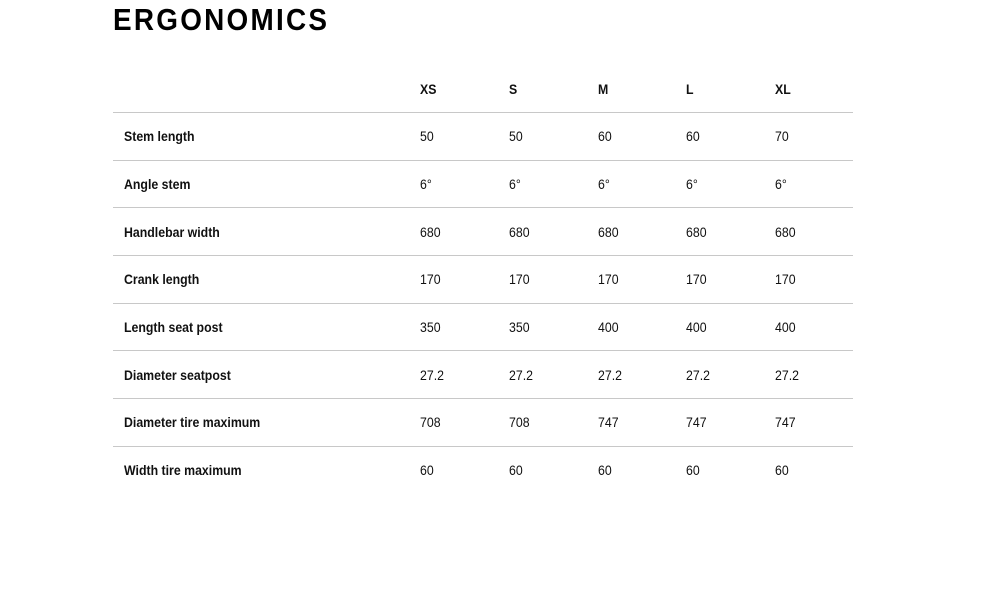 This screenshot has height=600, width=1000. Describe the element at coordinates (162, 279) in the screenshot. I see `row-label: Crank length` at that location.